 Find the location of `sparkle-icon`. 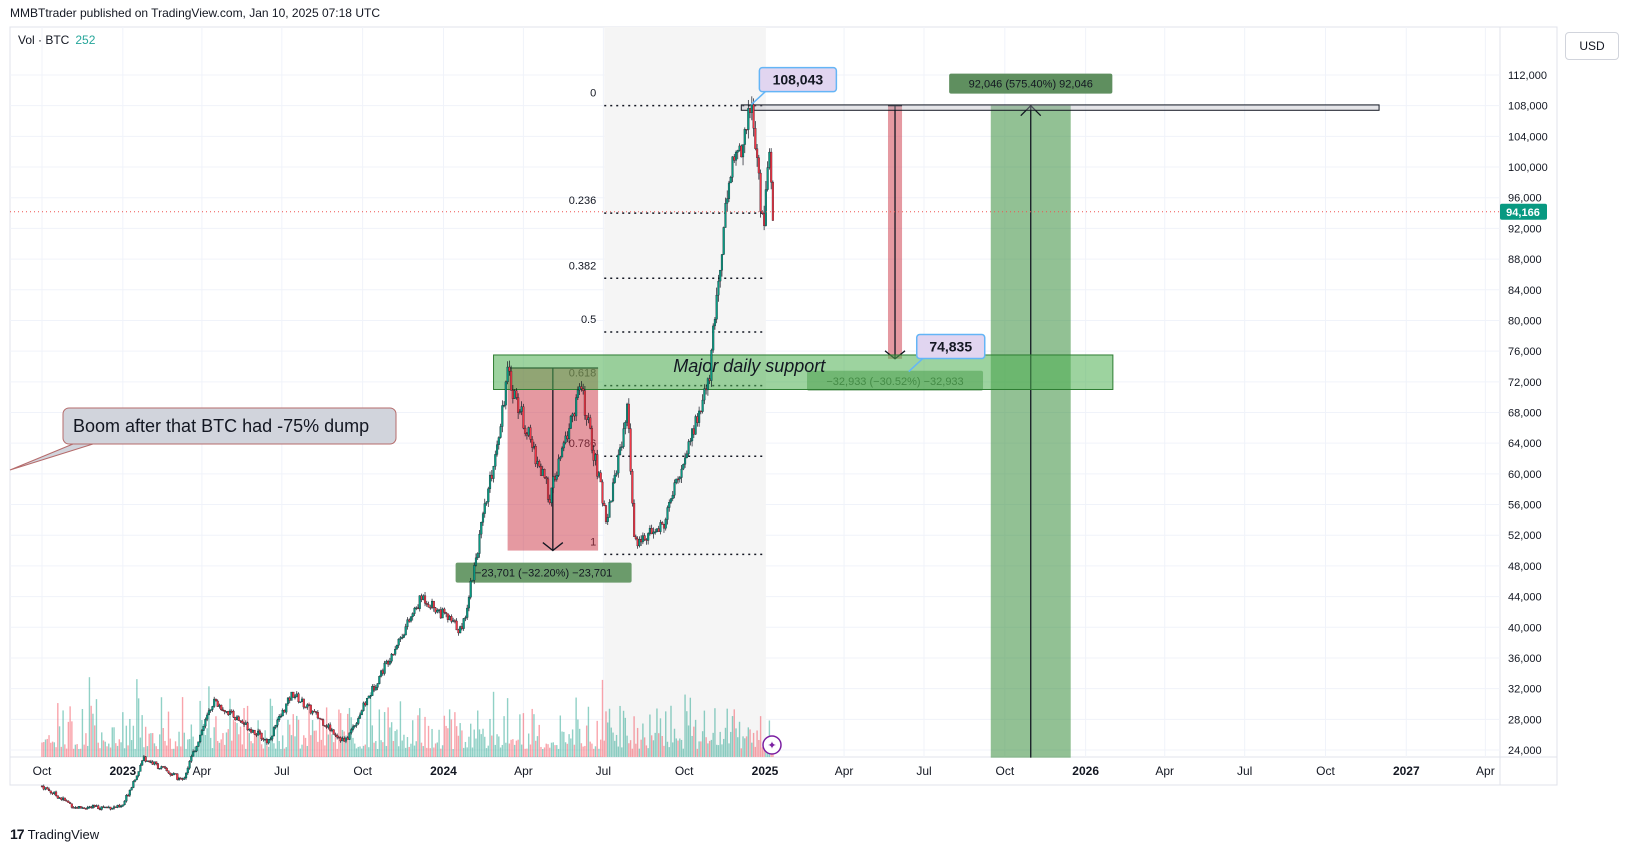

sparkle-icon is located at coordinates (772, 745).